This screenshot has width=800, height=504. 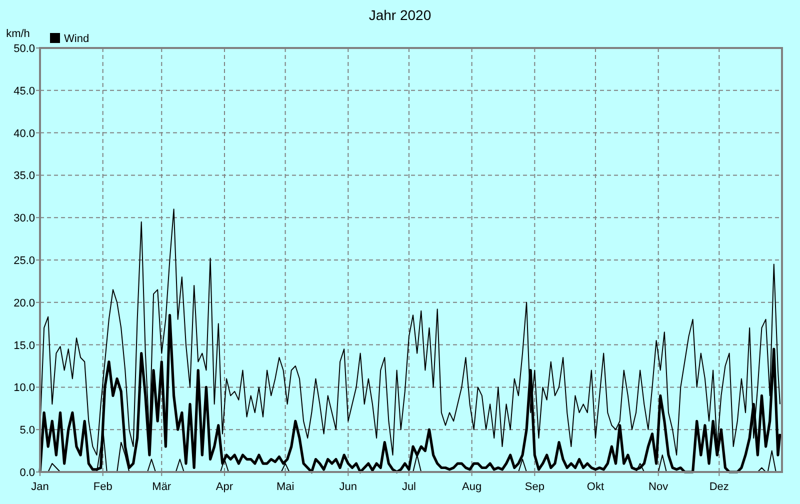 I want to click on y-tick-label: 40.0, so click(x=24, y=134).